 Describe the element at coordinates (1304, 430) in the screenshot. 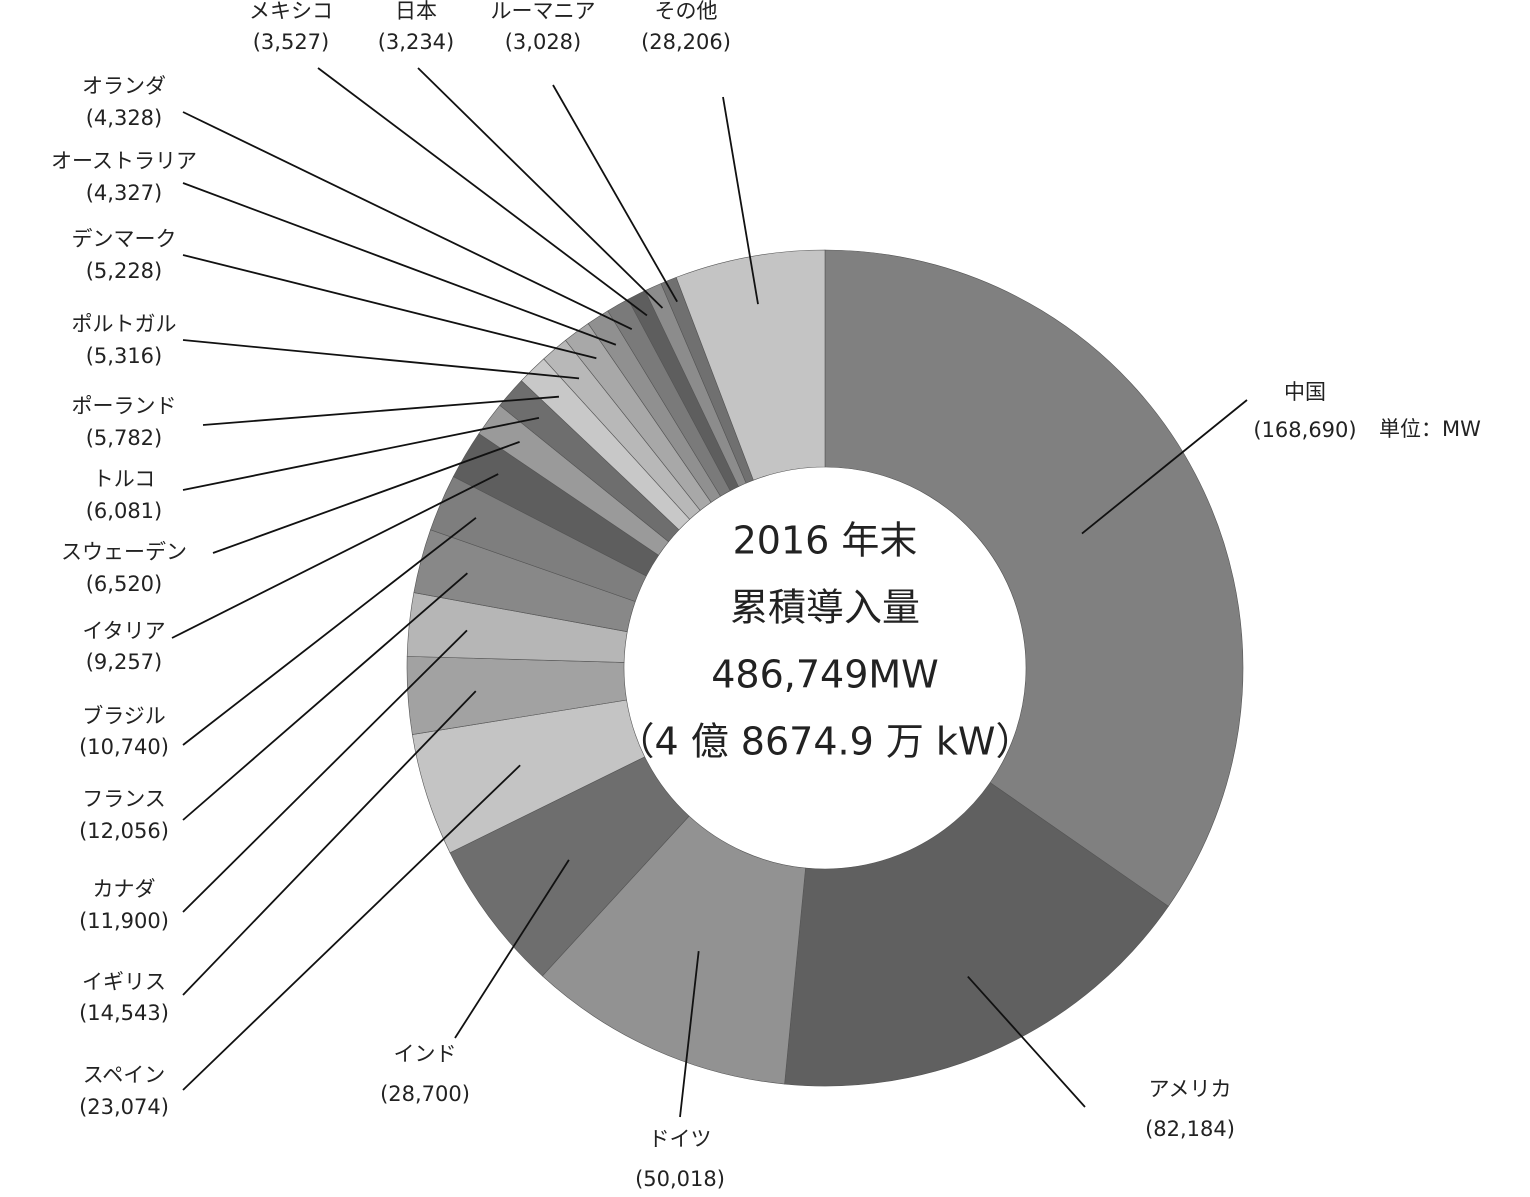

I see `value-label: (168,690)` at that location.